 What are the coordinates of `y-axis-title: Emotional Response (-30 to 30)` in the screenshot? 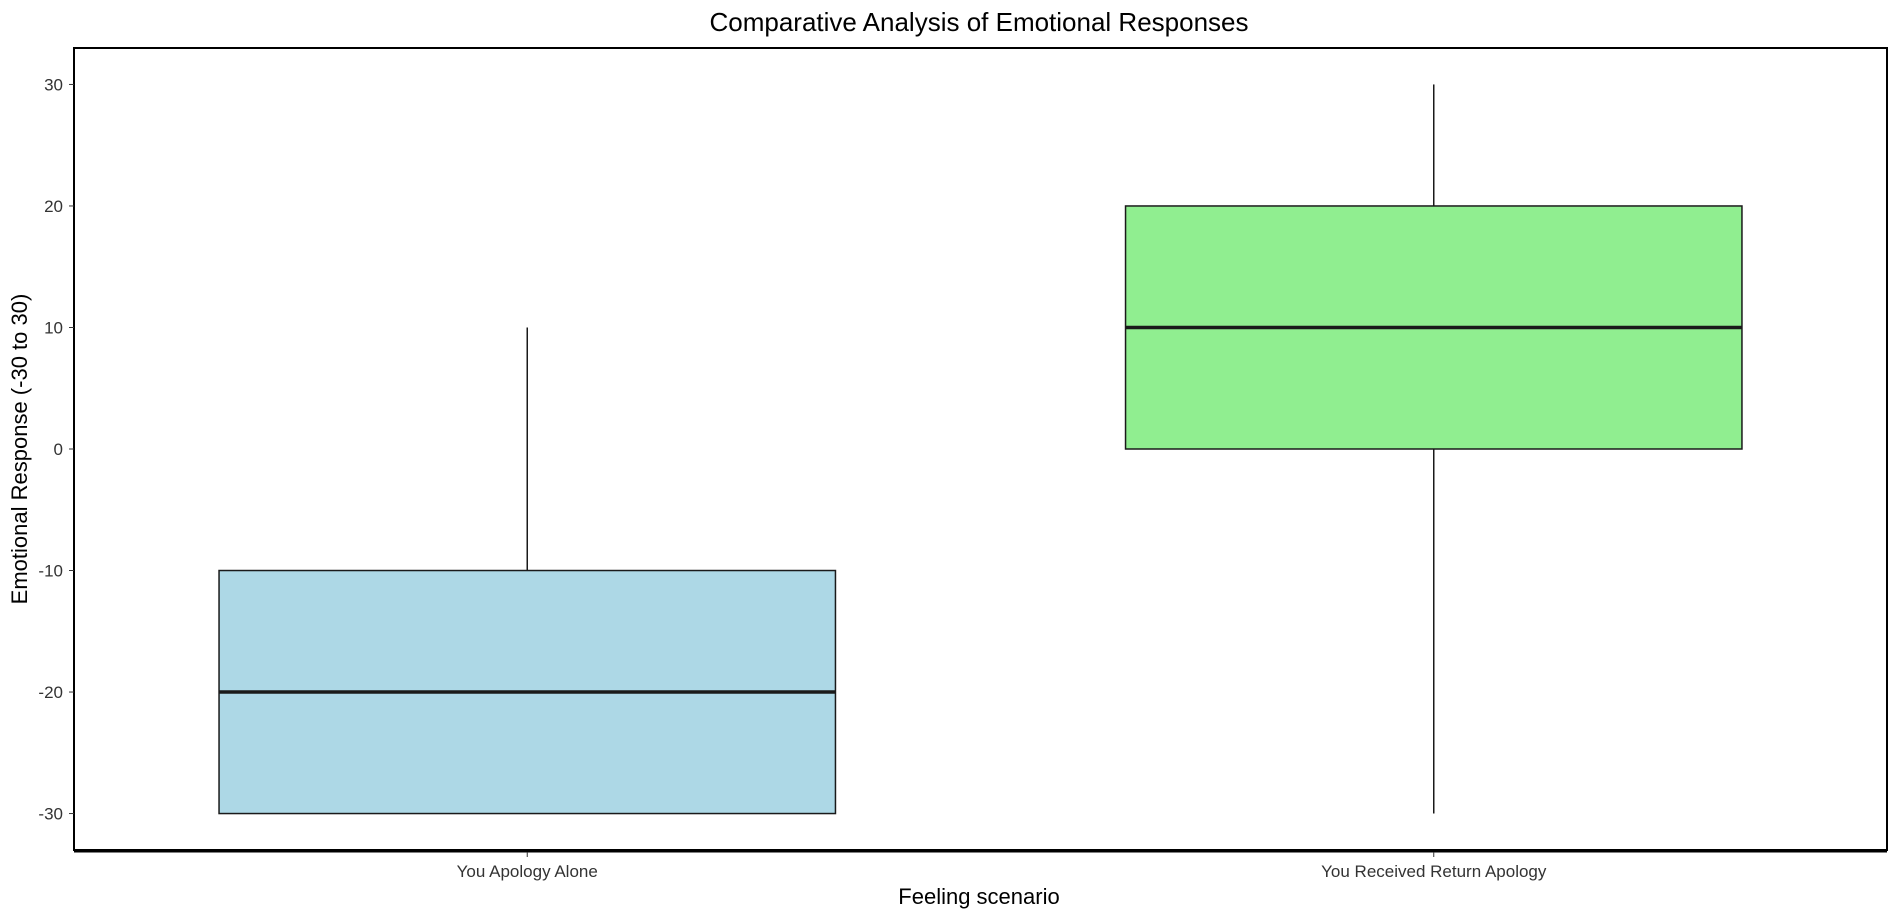 It's located at (19, 449).